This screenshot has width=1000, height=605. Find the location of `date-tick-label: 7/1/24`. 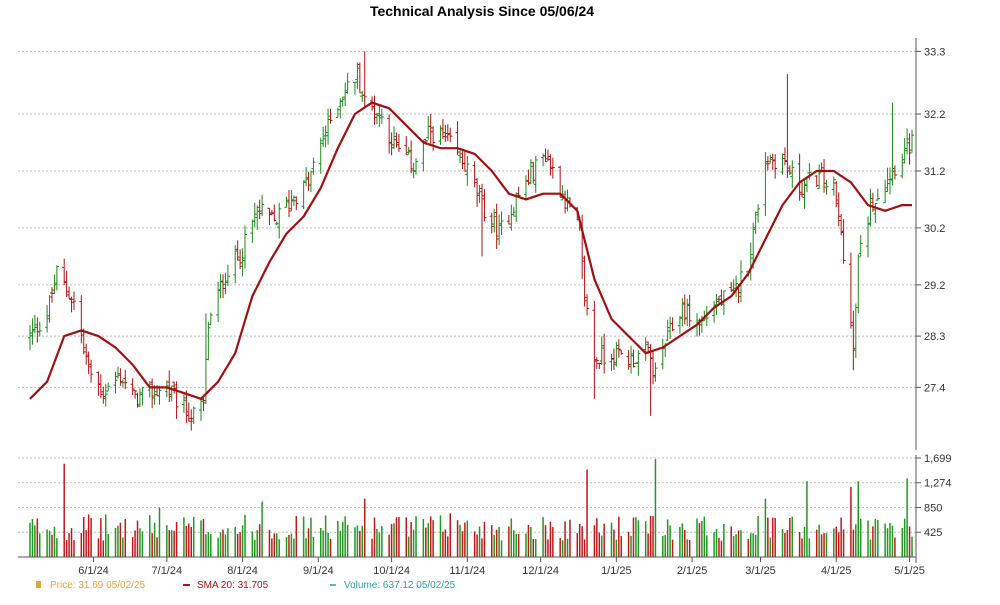

date-tick-label: 7/1/24 is located at coordinates (167, 571).